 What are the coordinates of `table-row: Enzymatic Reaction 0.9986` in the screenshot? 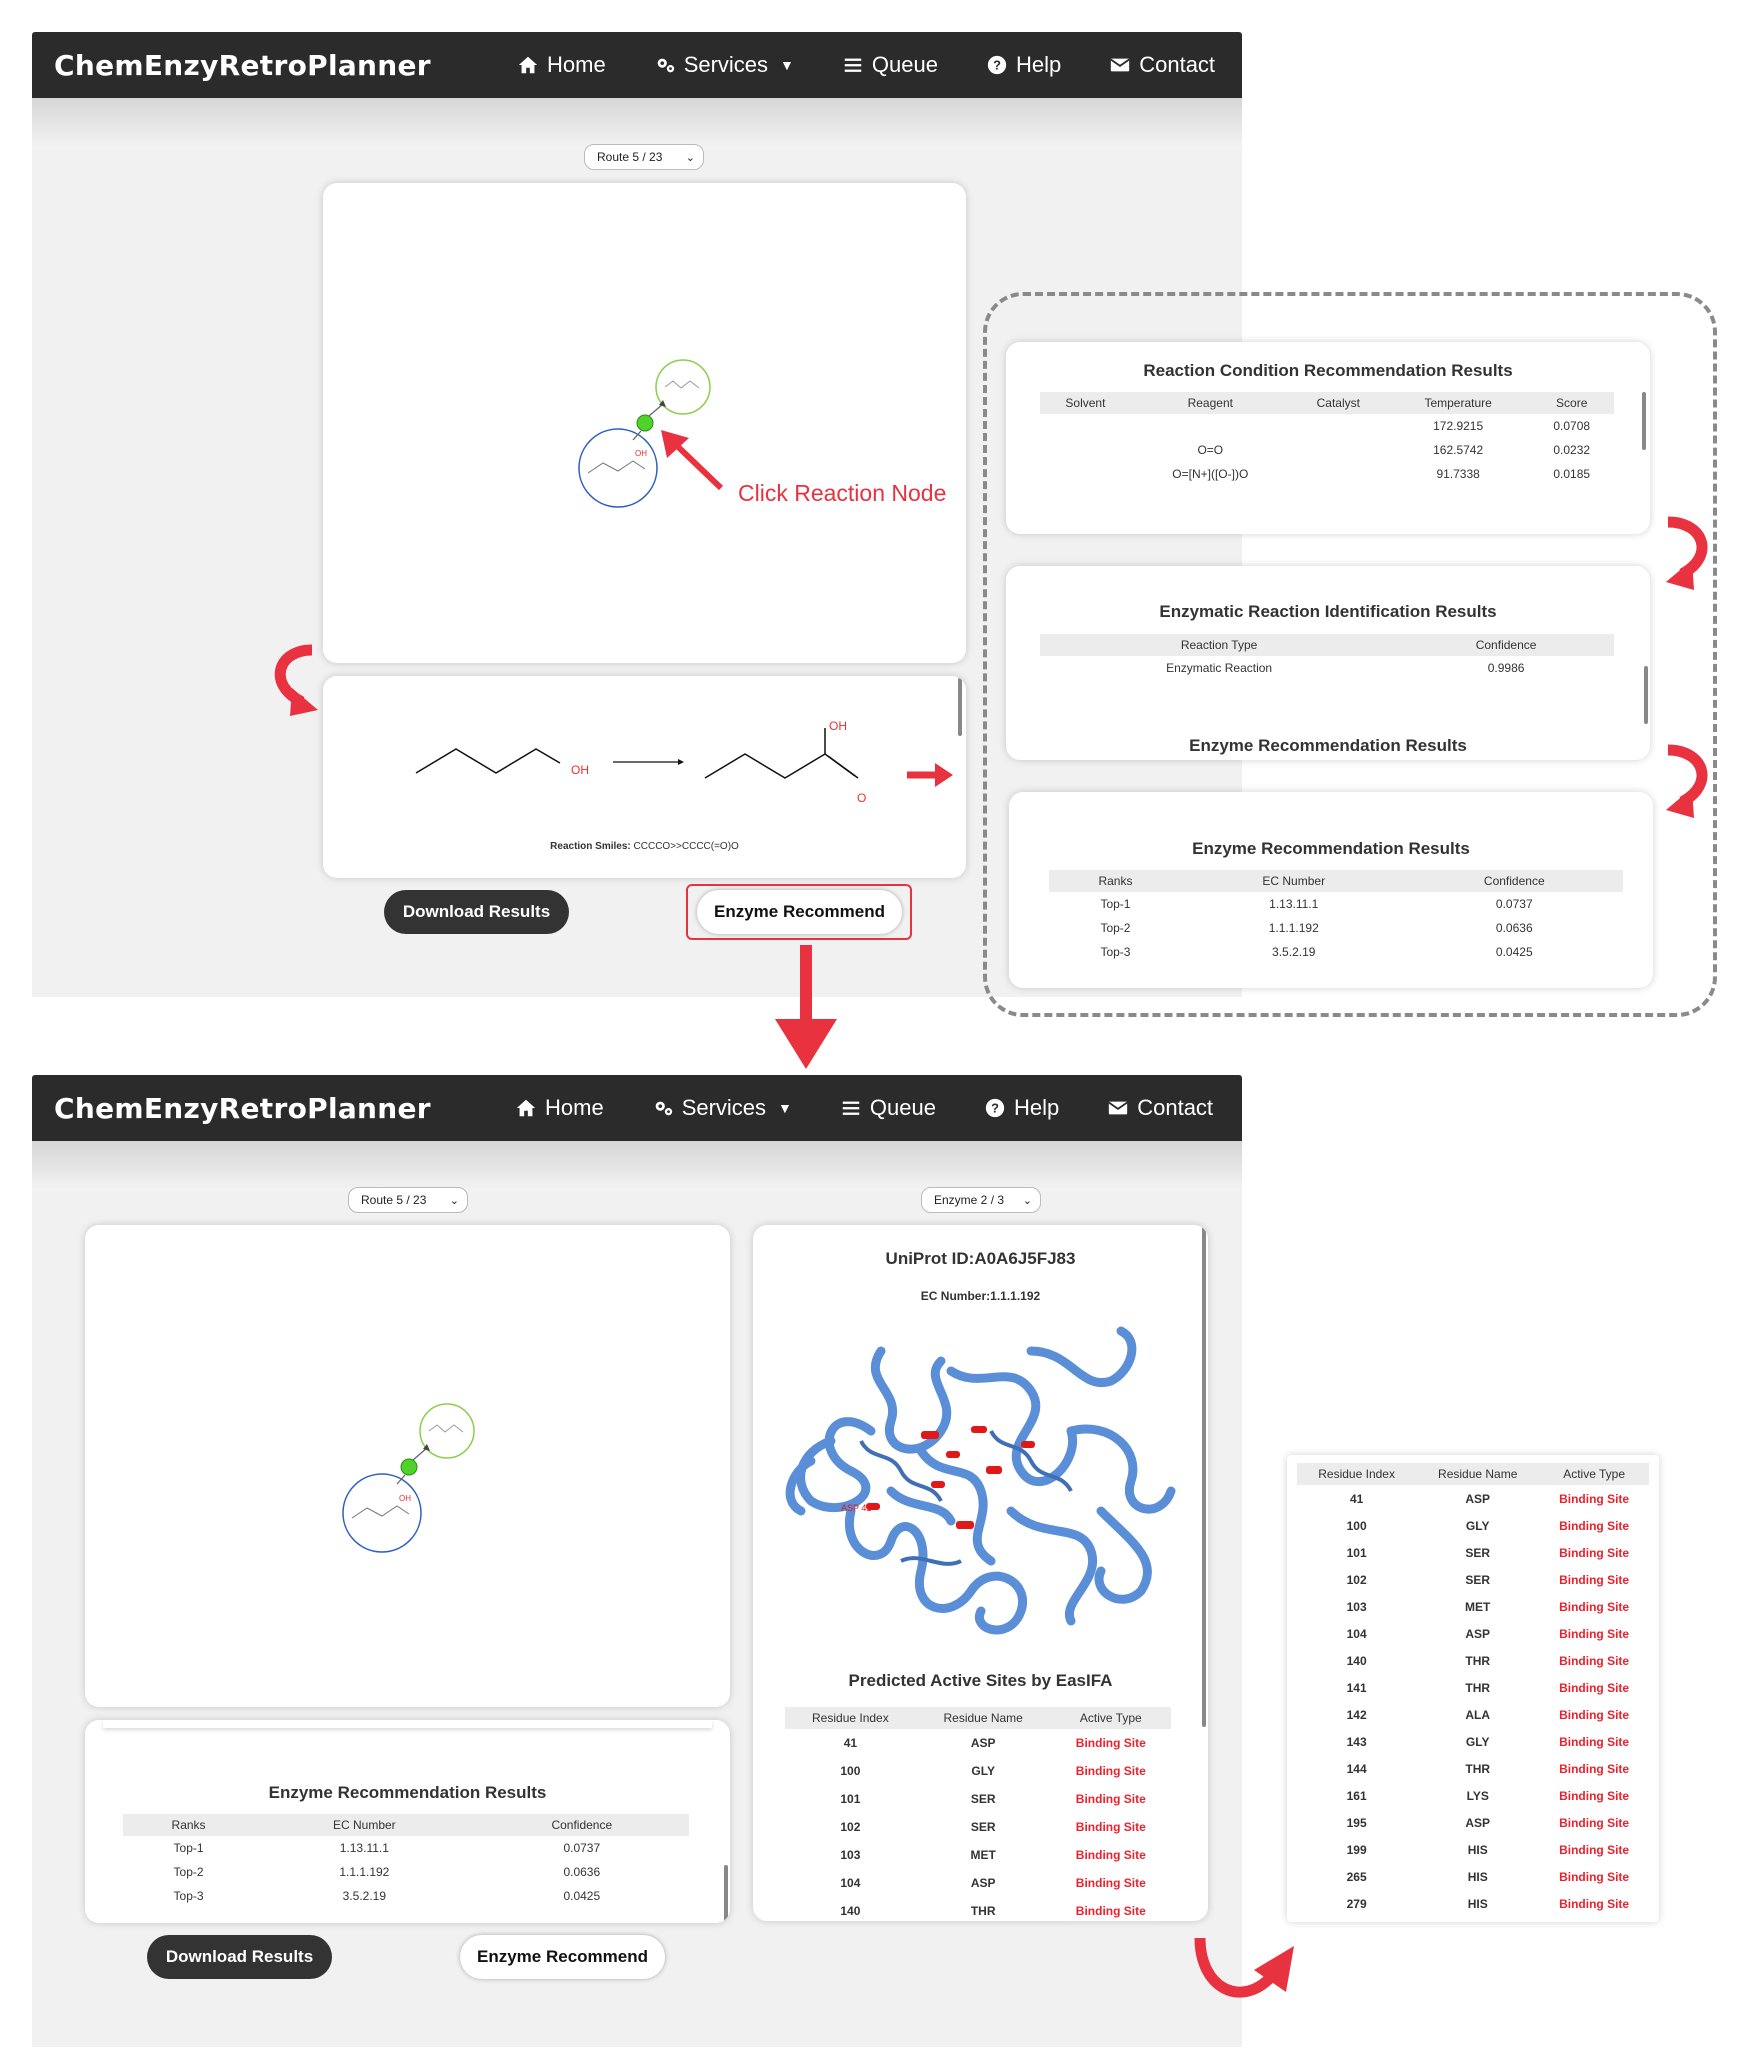 It's located at (1345, 668).